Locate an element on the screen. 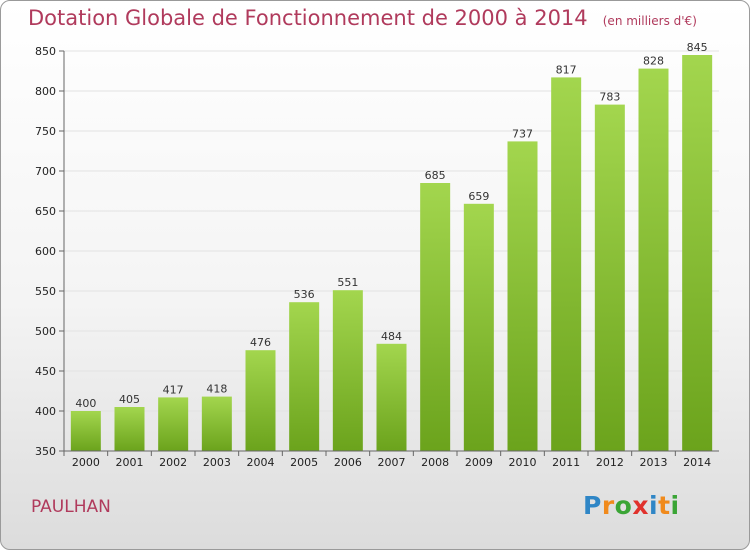 This screenshot has width=750, height=550. proxiti-logo: Proxiti is located at coordinates (631, 505).